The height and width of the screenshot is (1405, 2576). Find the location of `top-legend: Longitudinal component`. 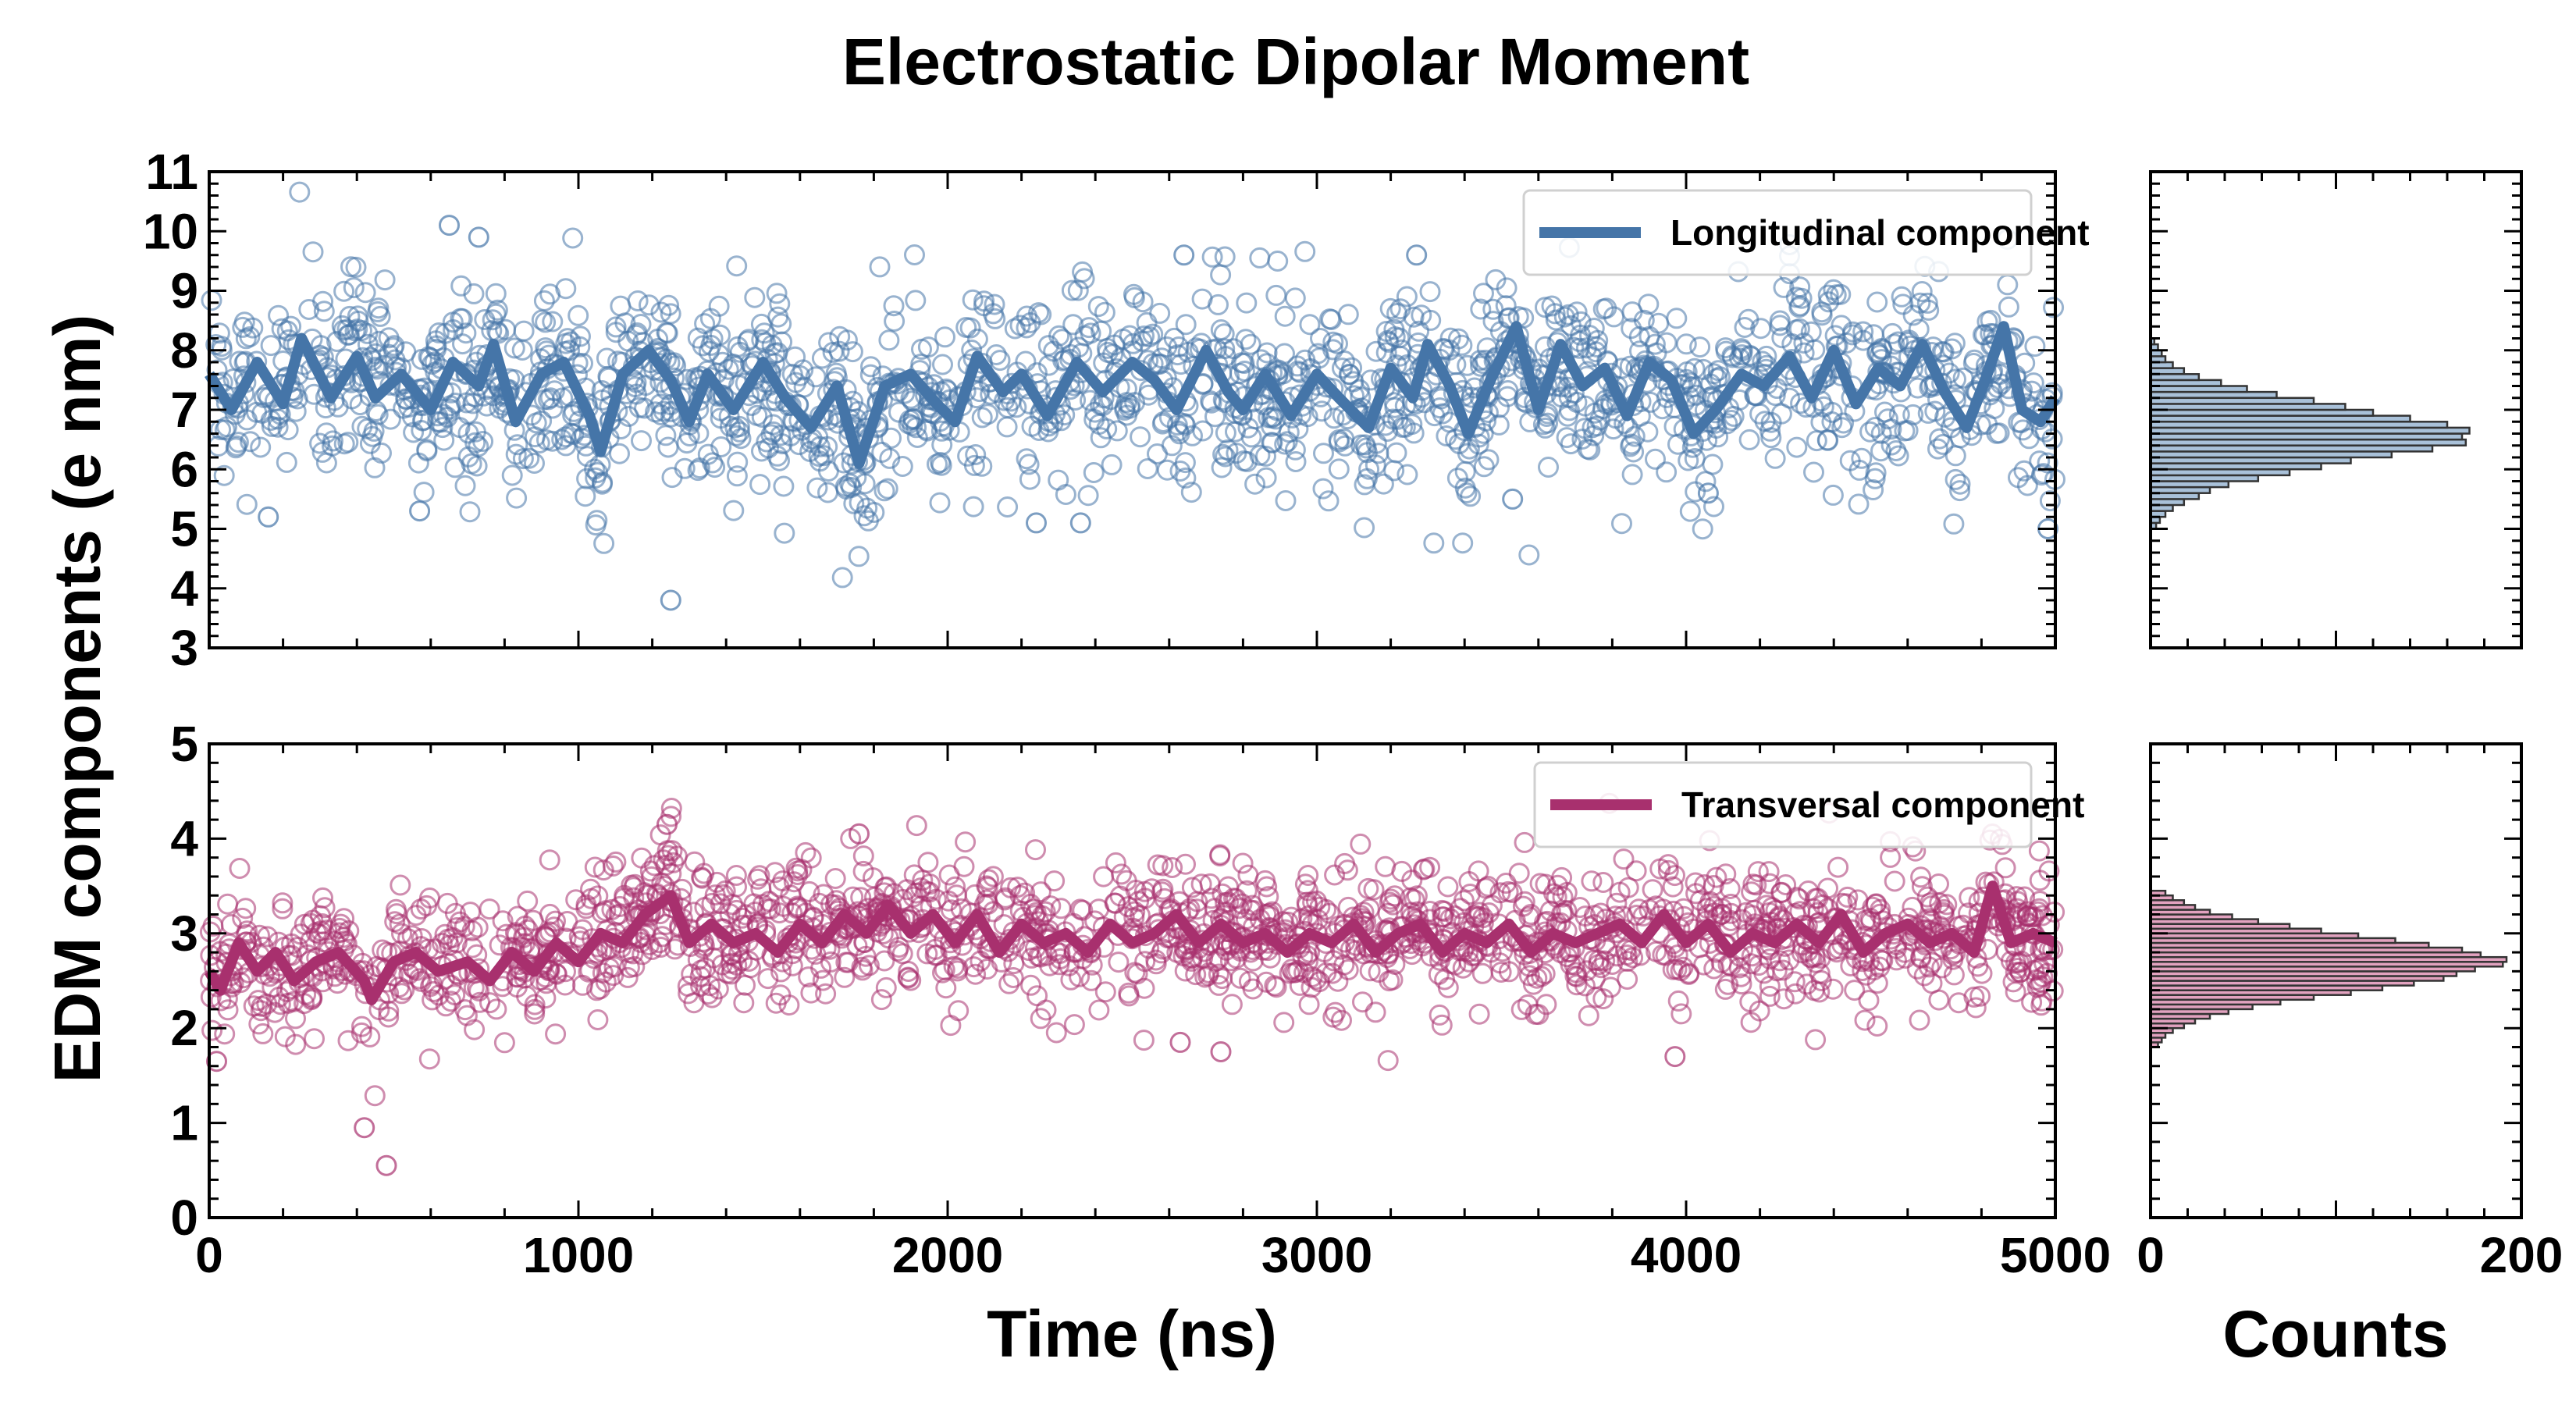

top-legend: Longitudinal component is located at coordinates (1806, 233).